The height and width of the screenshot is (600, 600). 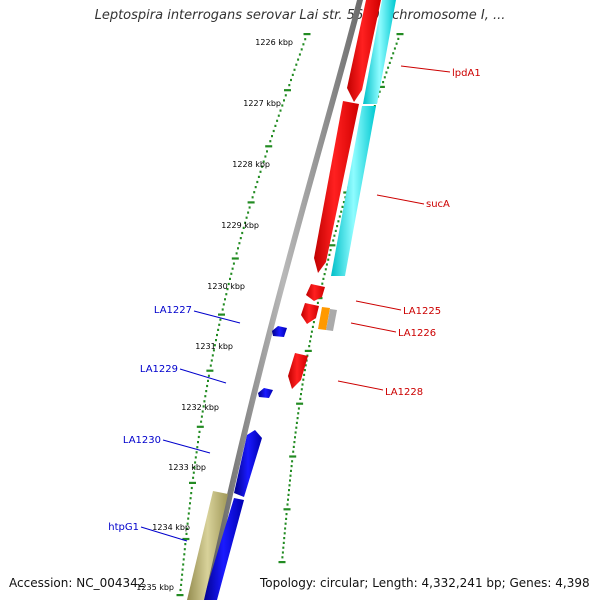 I want to click on label-LA1225: LA1225, so click(x=422, y=311).